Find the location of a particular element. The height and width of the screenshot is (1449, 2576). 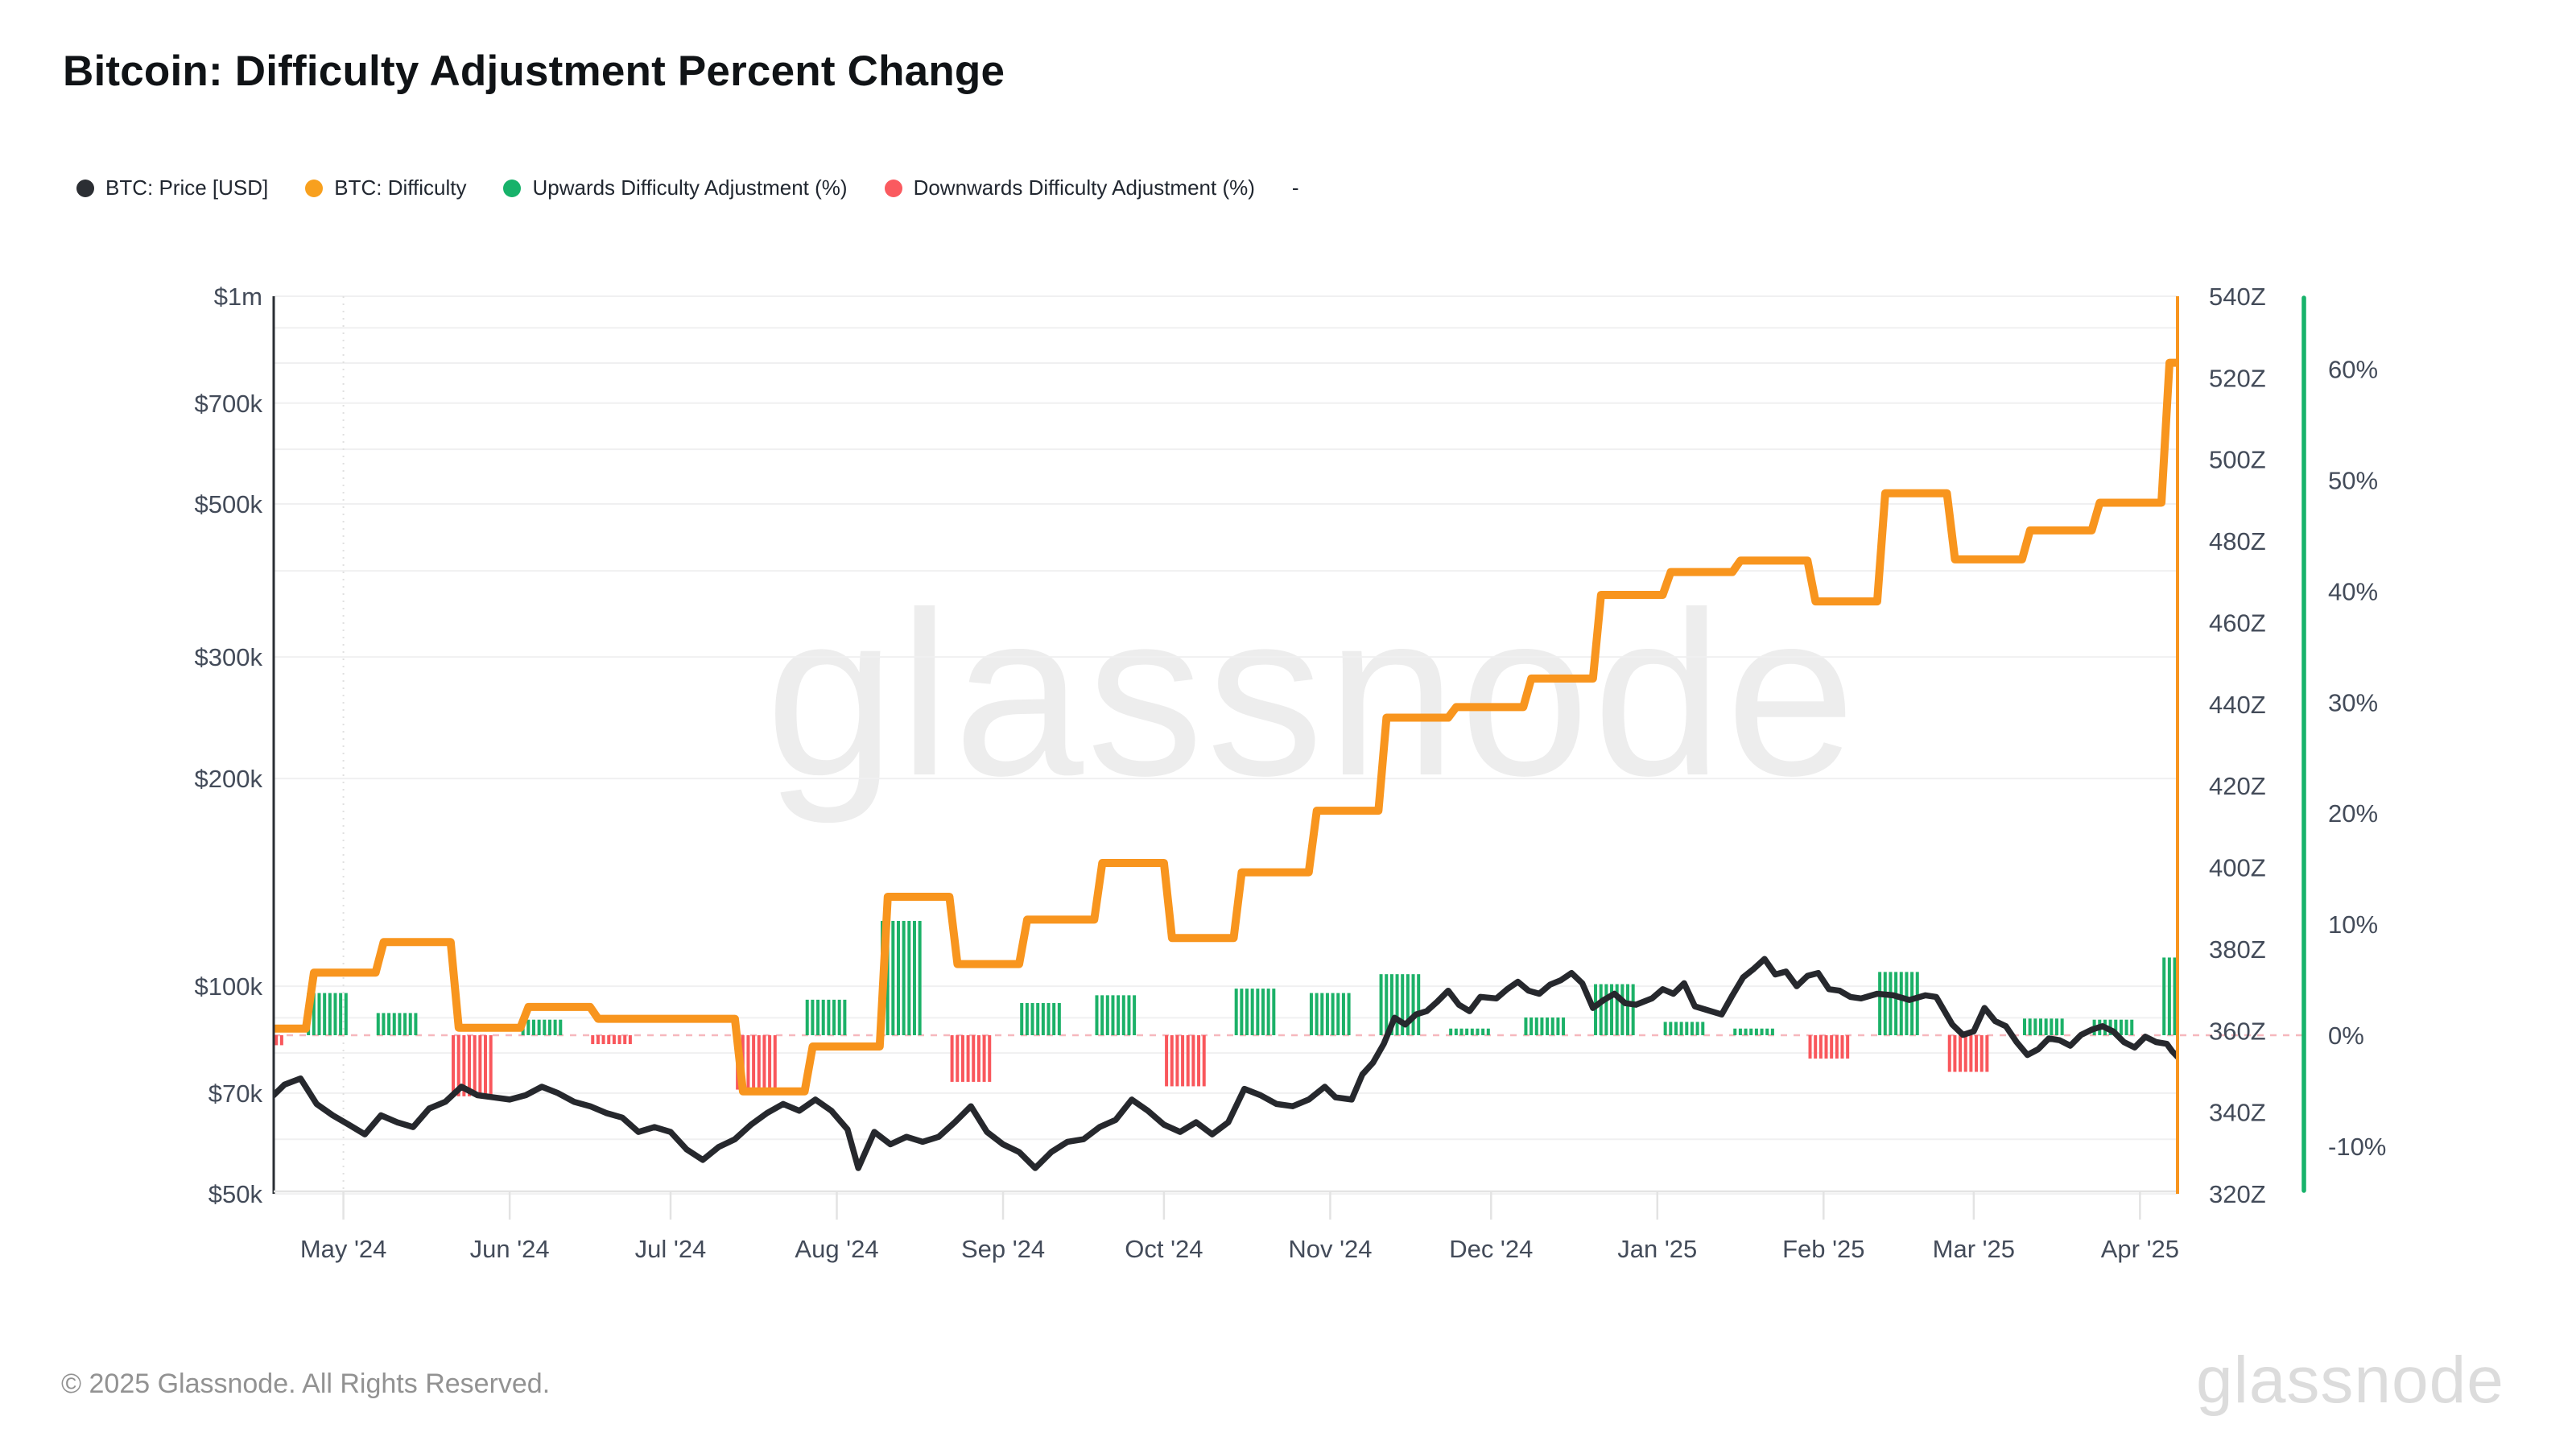

price-series-dot-icon is located at coordinates (85, 188).